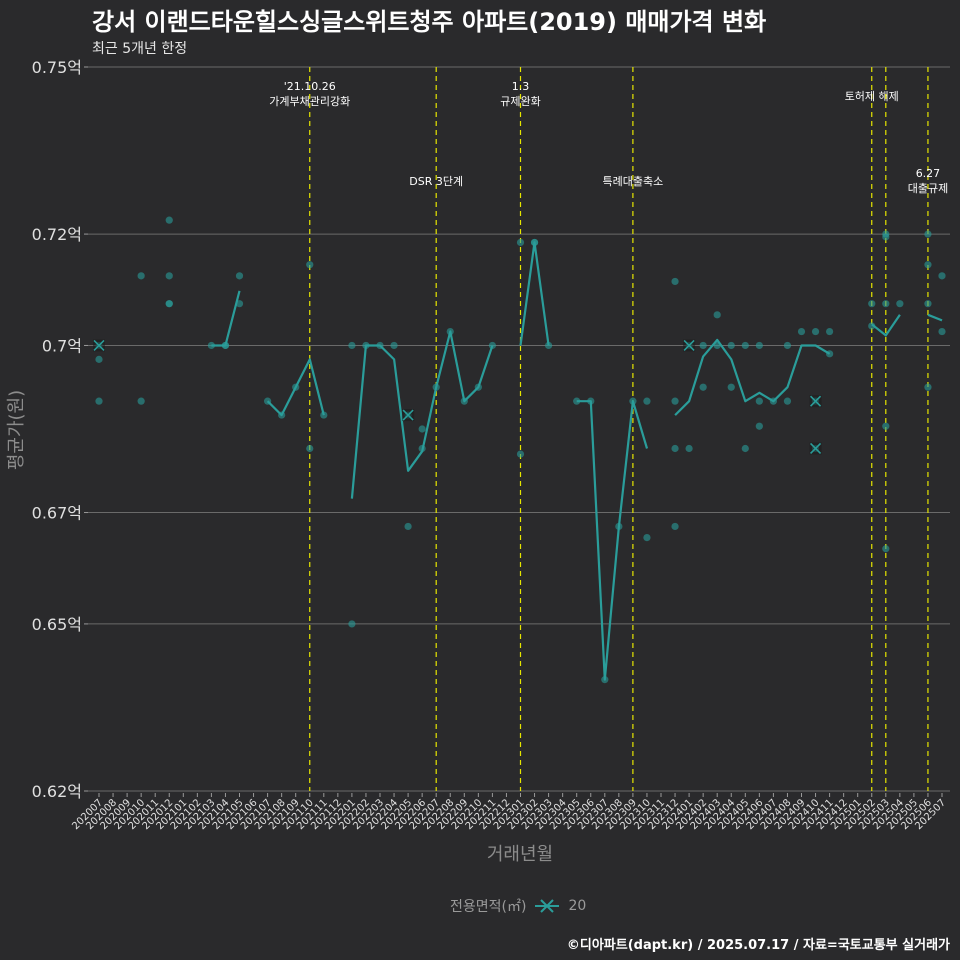  Describe the element at coordinates (488, 907) in the screenshot. I see `legend-title: 전용면적(㎡)` at that location.